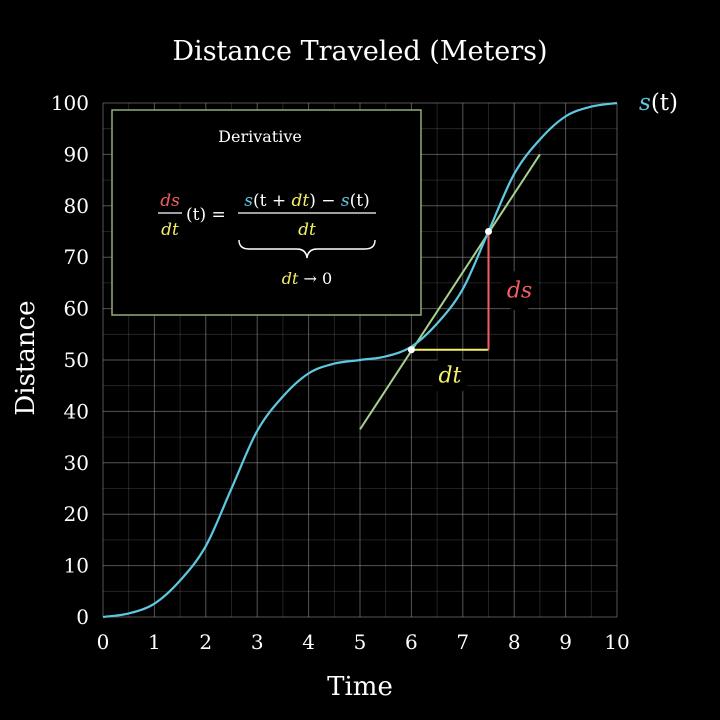 This screenshot has width=720, height=720. I want to click on y-tick-label: 50, so click(76, 360).